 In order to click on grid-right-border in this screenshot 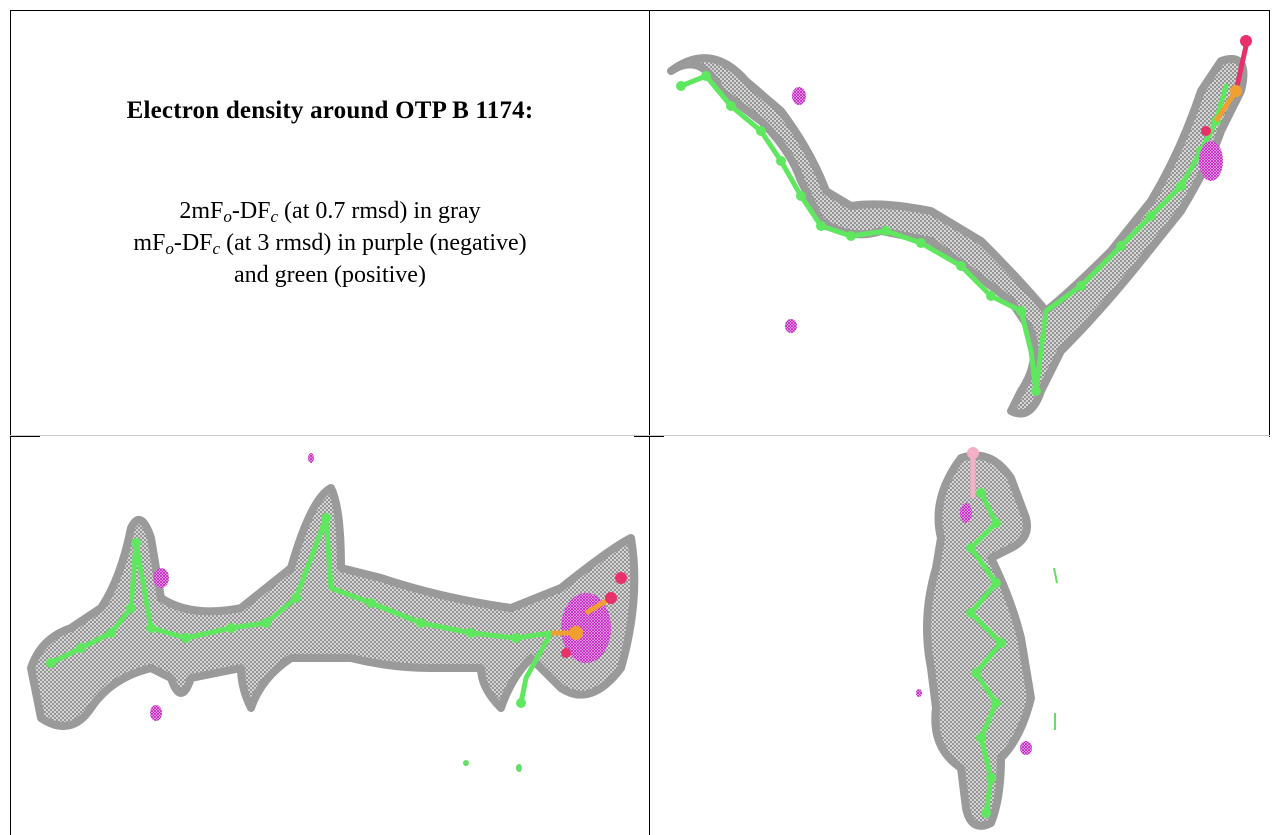, I will do `click(1269, 223)`.